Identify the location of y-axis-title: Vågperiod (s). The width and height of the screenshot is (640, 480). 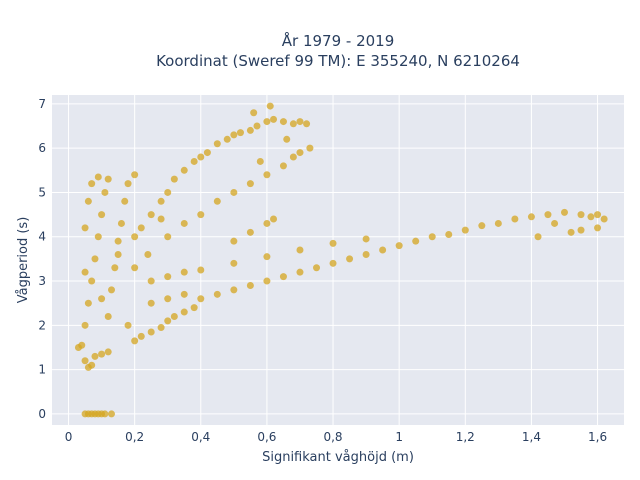
(23, 260).